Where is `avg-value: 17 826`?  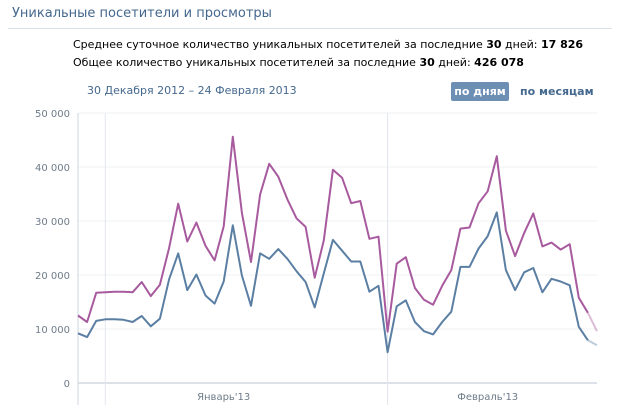
avg-value: 17 826 is located at coordinates (562, 44).